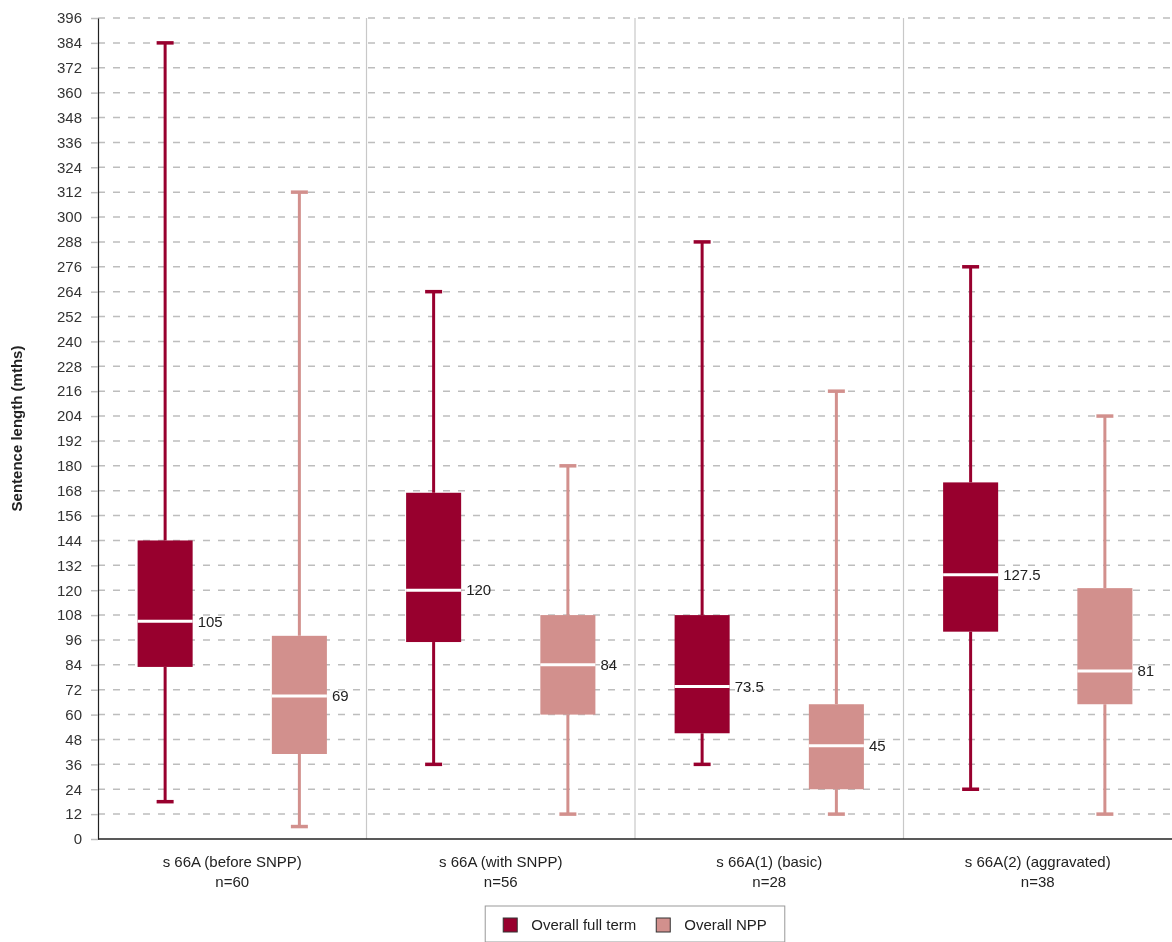  What do you see at coordinates (232, 871) in the screenshot?
I see `x-tick-label: s 66A (before SNPP) n=60` at bounding box center [232, 871].